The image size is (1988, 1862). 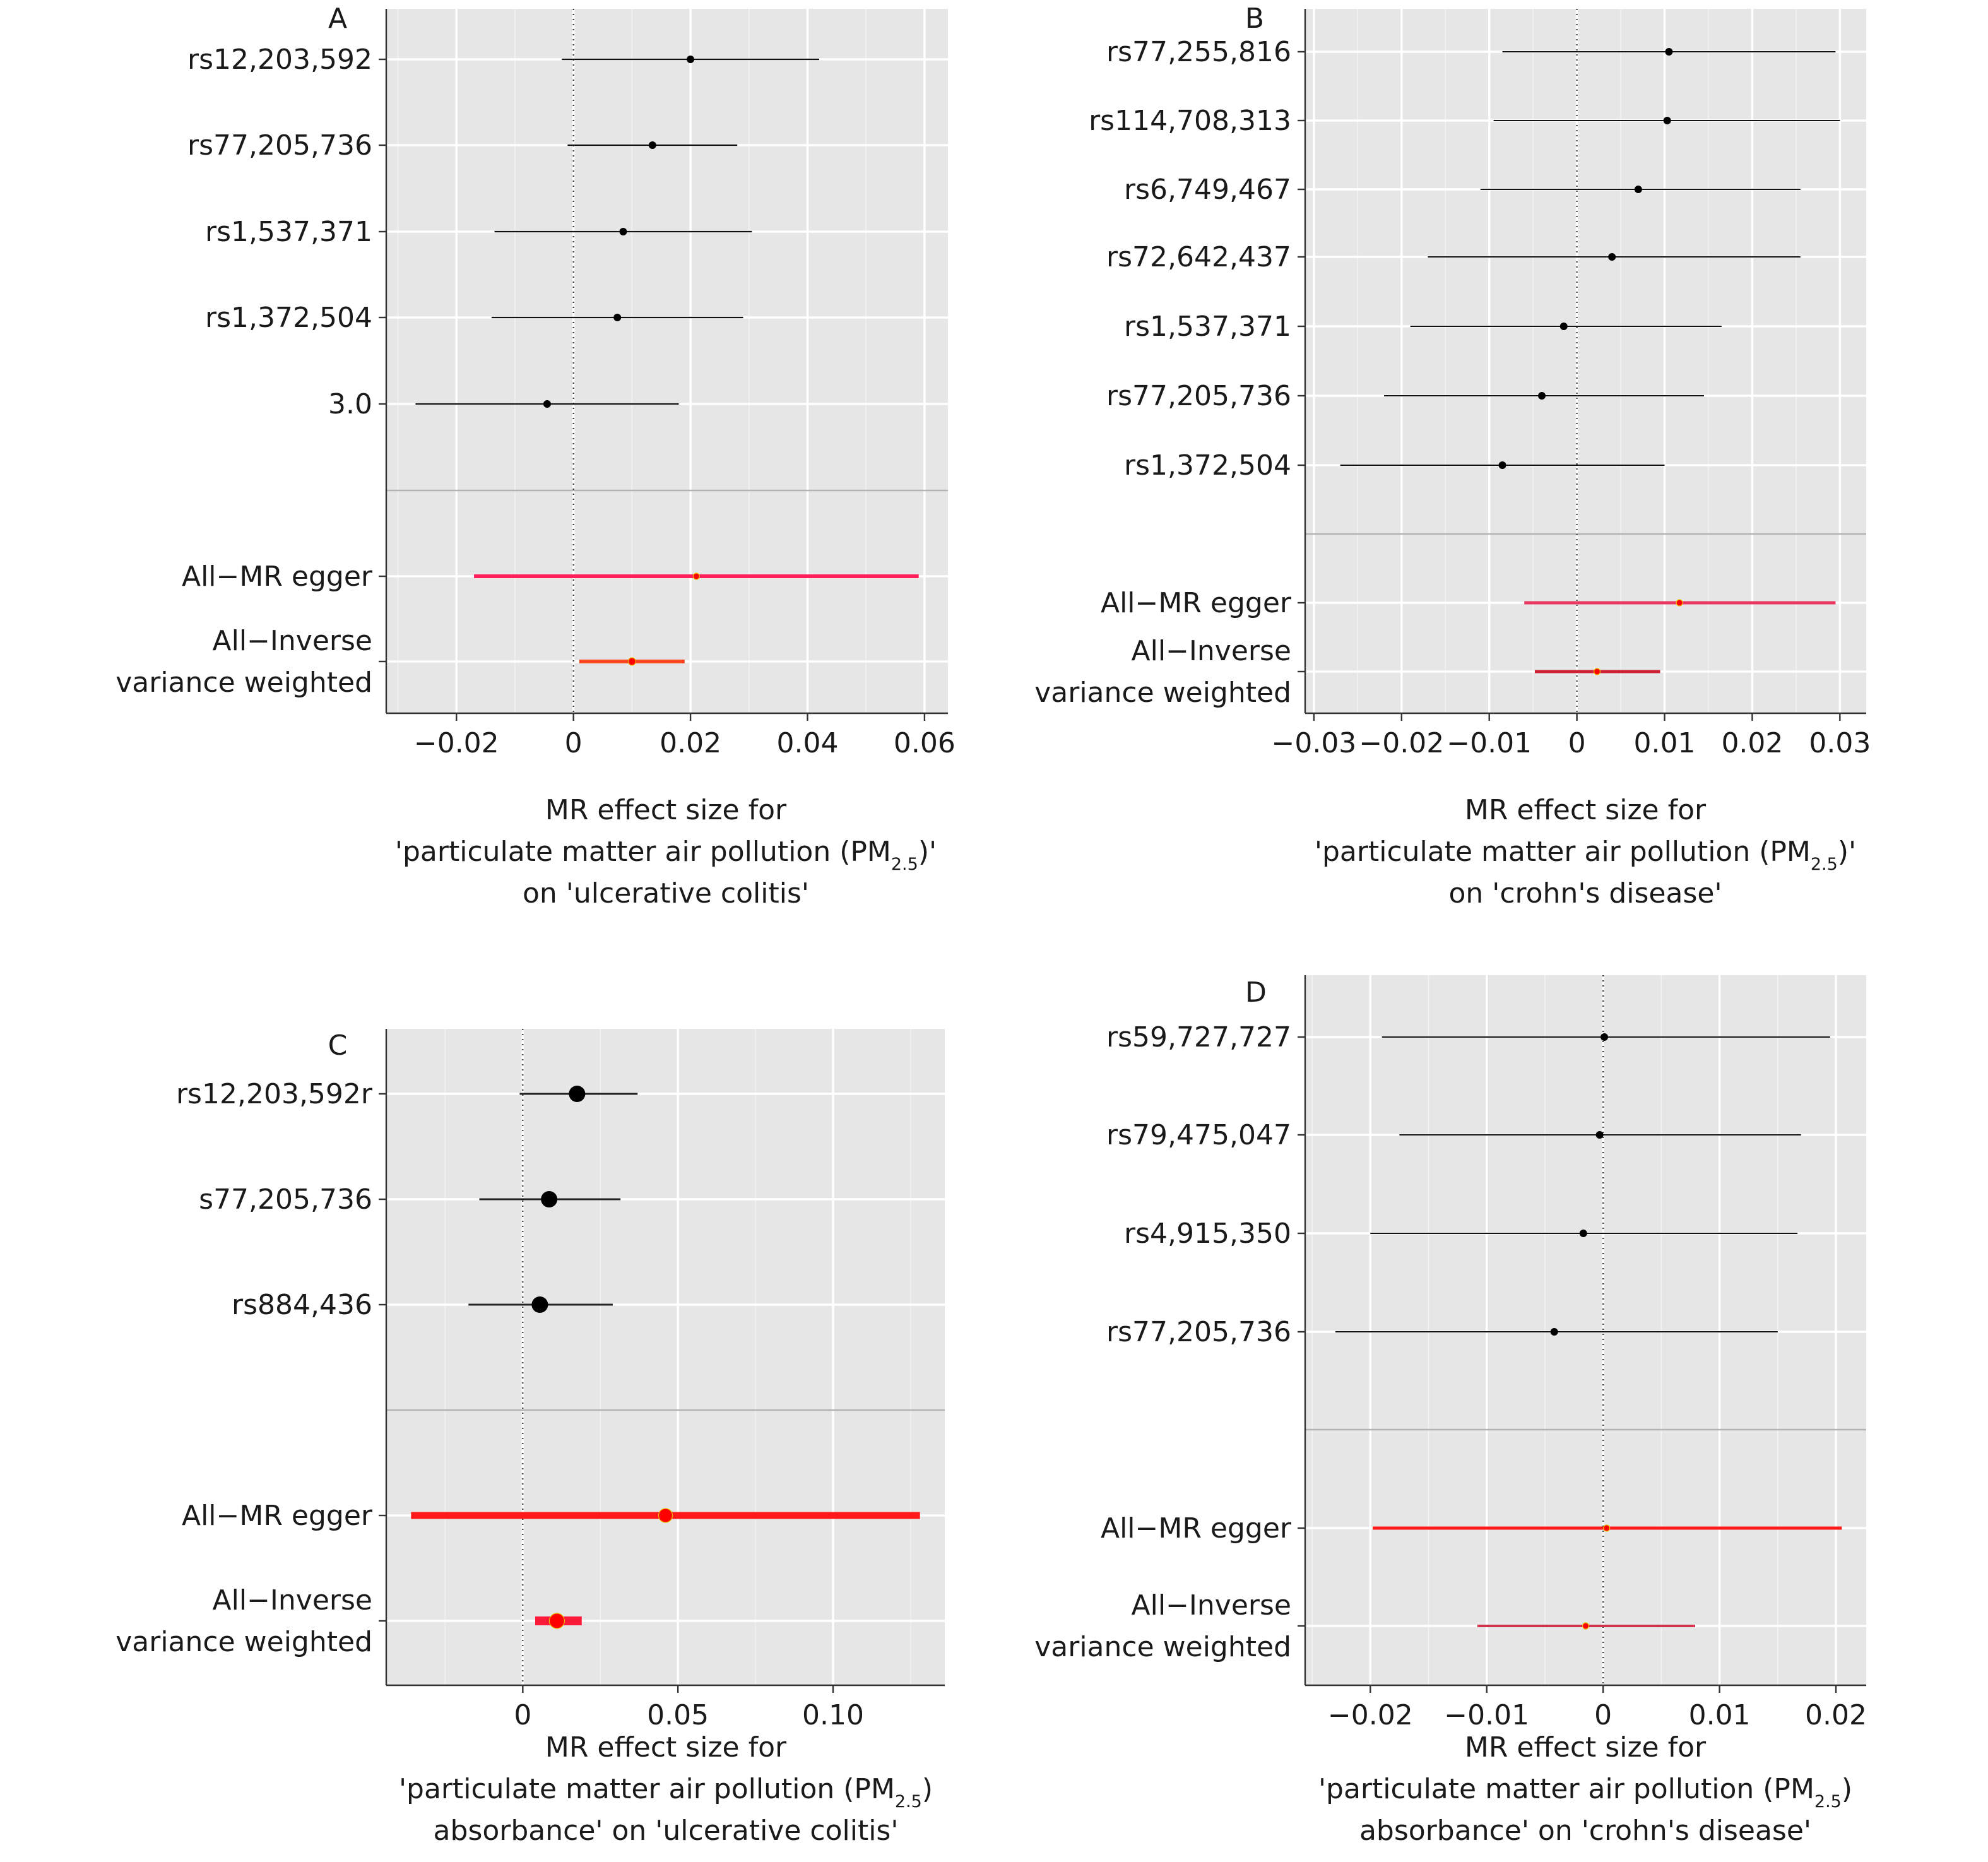 What do you see at coordinates (1198, 52) in the screenshot?
I see `snp-label: rs77,255,816` at bounding box center [1198, 52].